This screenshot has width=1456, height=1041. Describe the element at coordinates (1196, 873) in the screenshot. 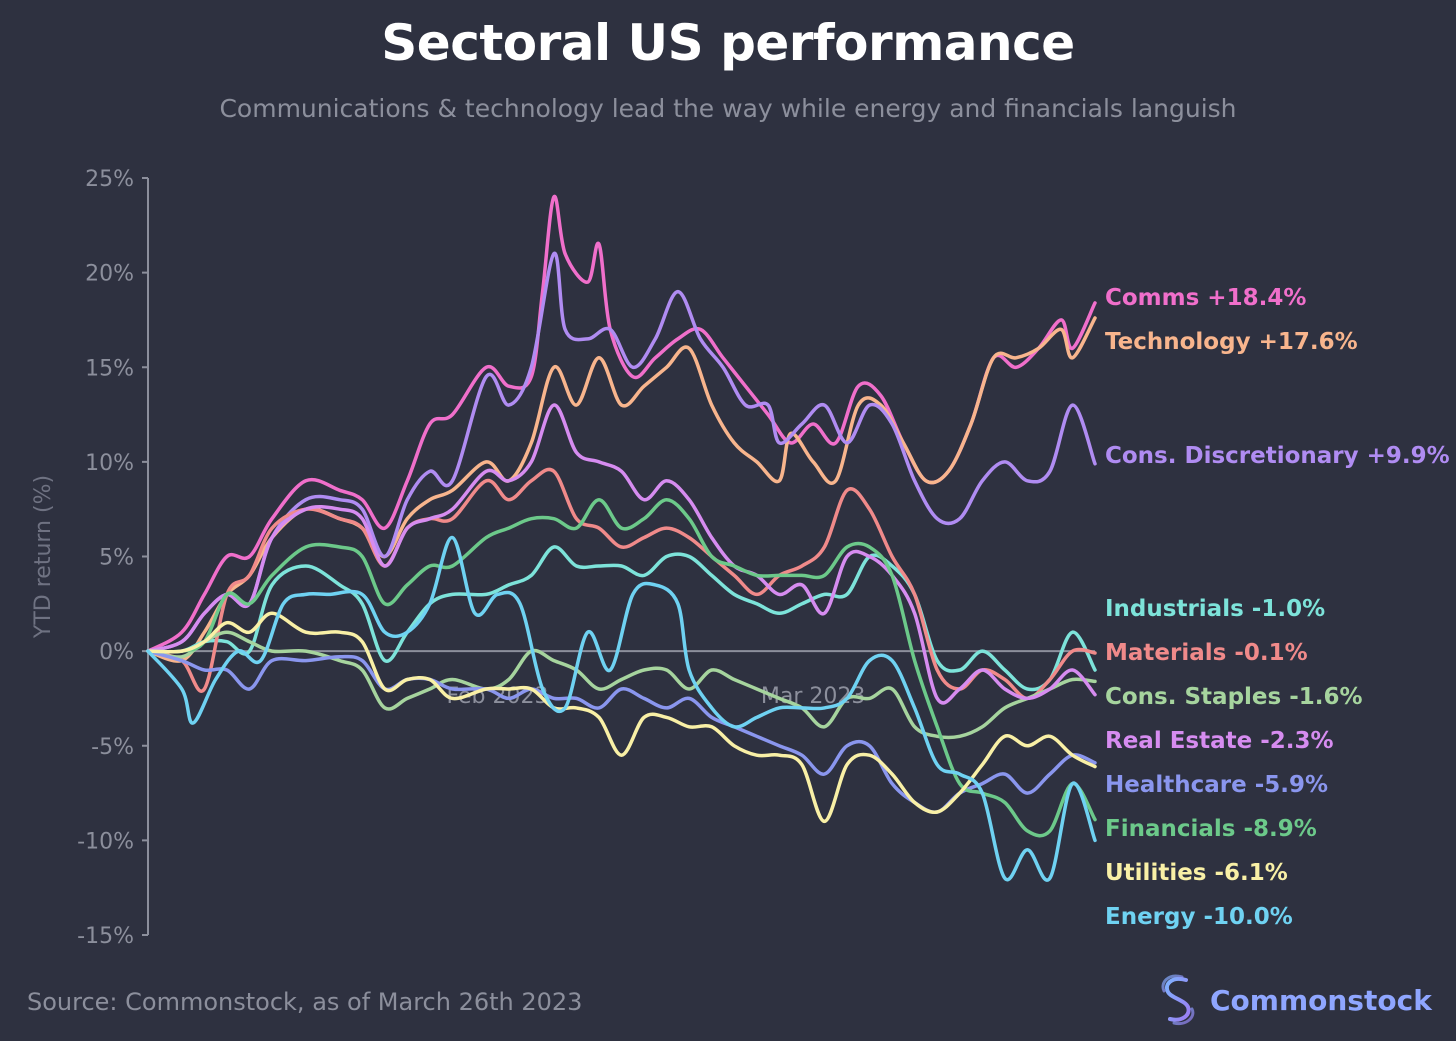

I see `series-label-utilities: Utilities -6.1%` at that location.